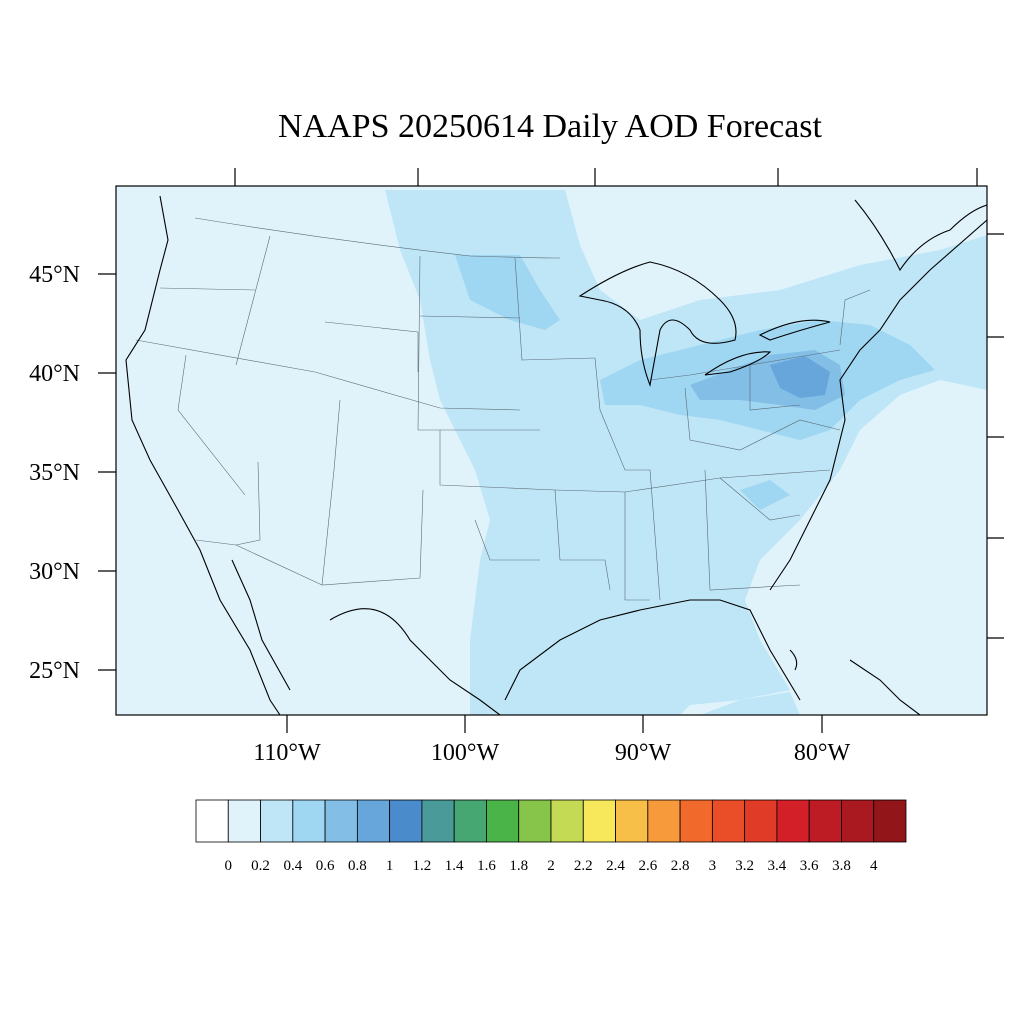  What do you see at coordinates (583, 866) in the screenshot?
I see `colorbar-label-11: 2.2` at bounding box center [583, 866].